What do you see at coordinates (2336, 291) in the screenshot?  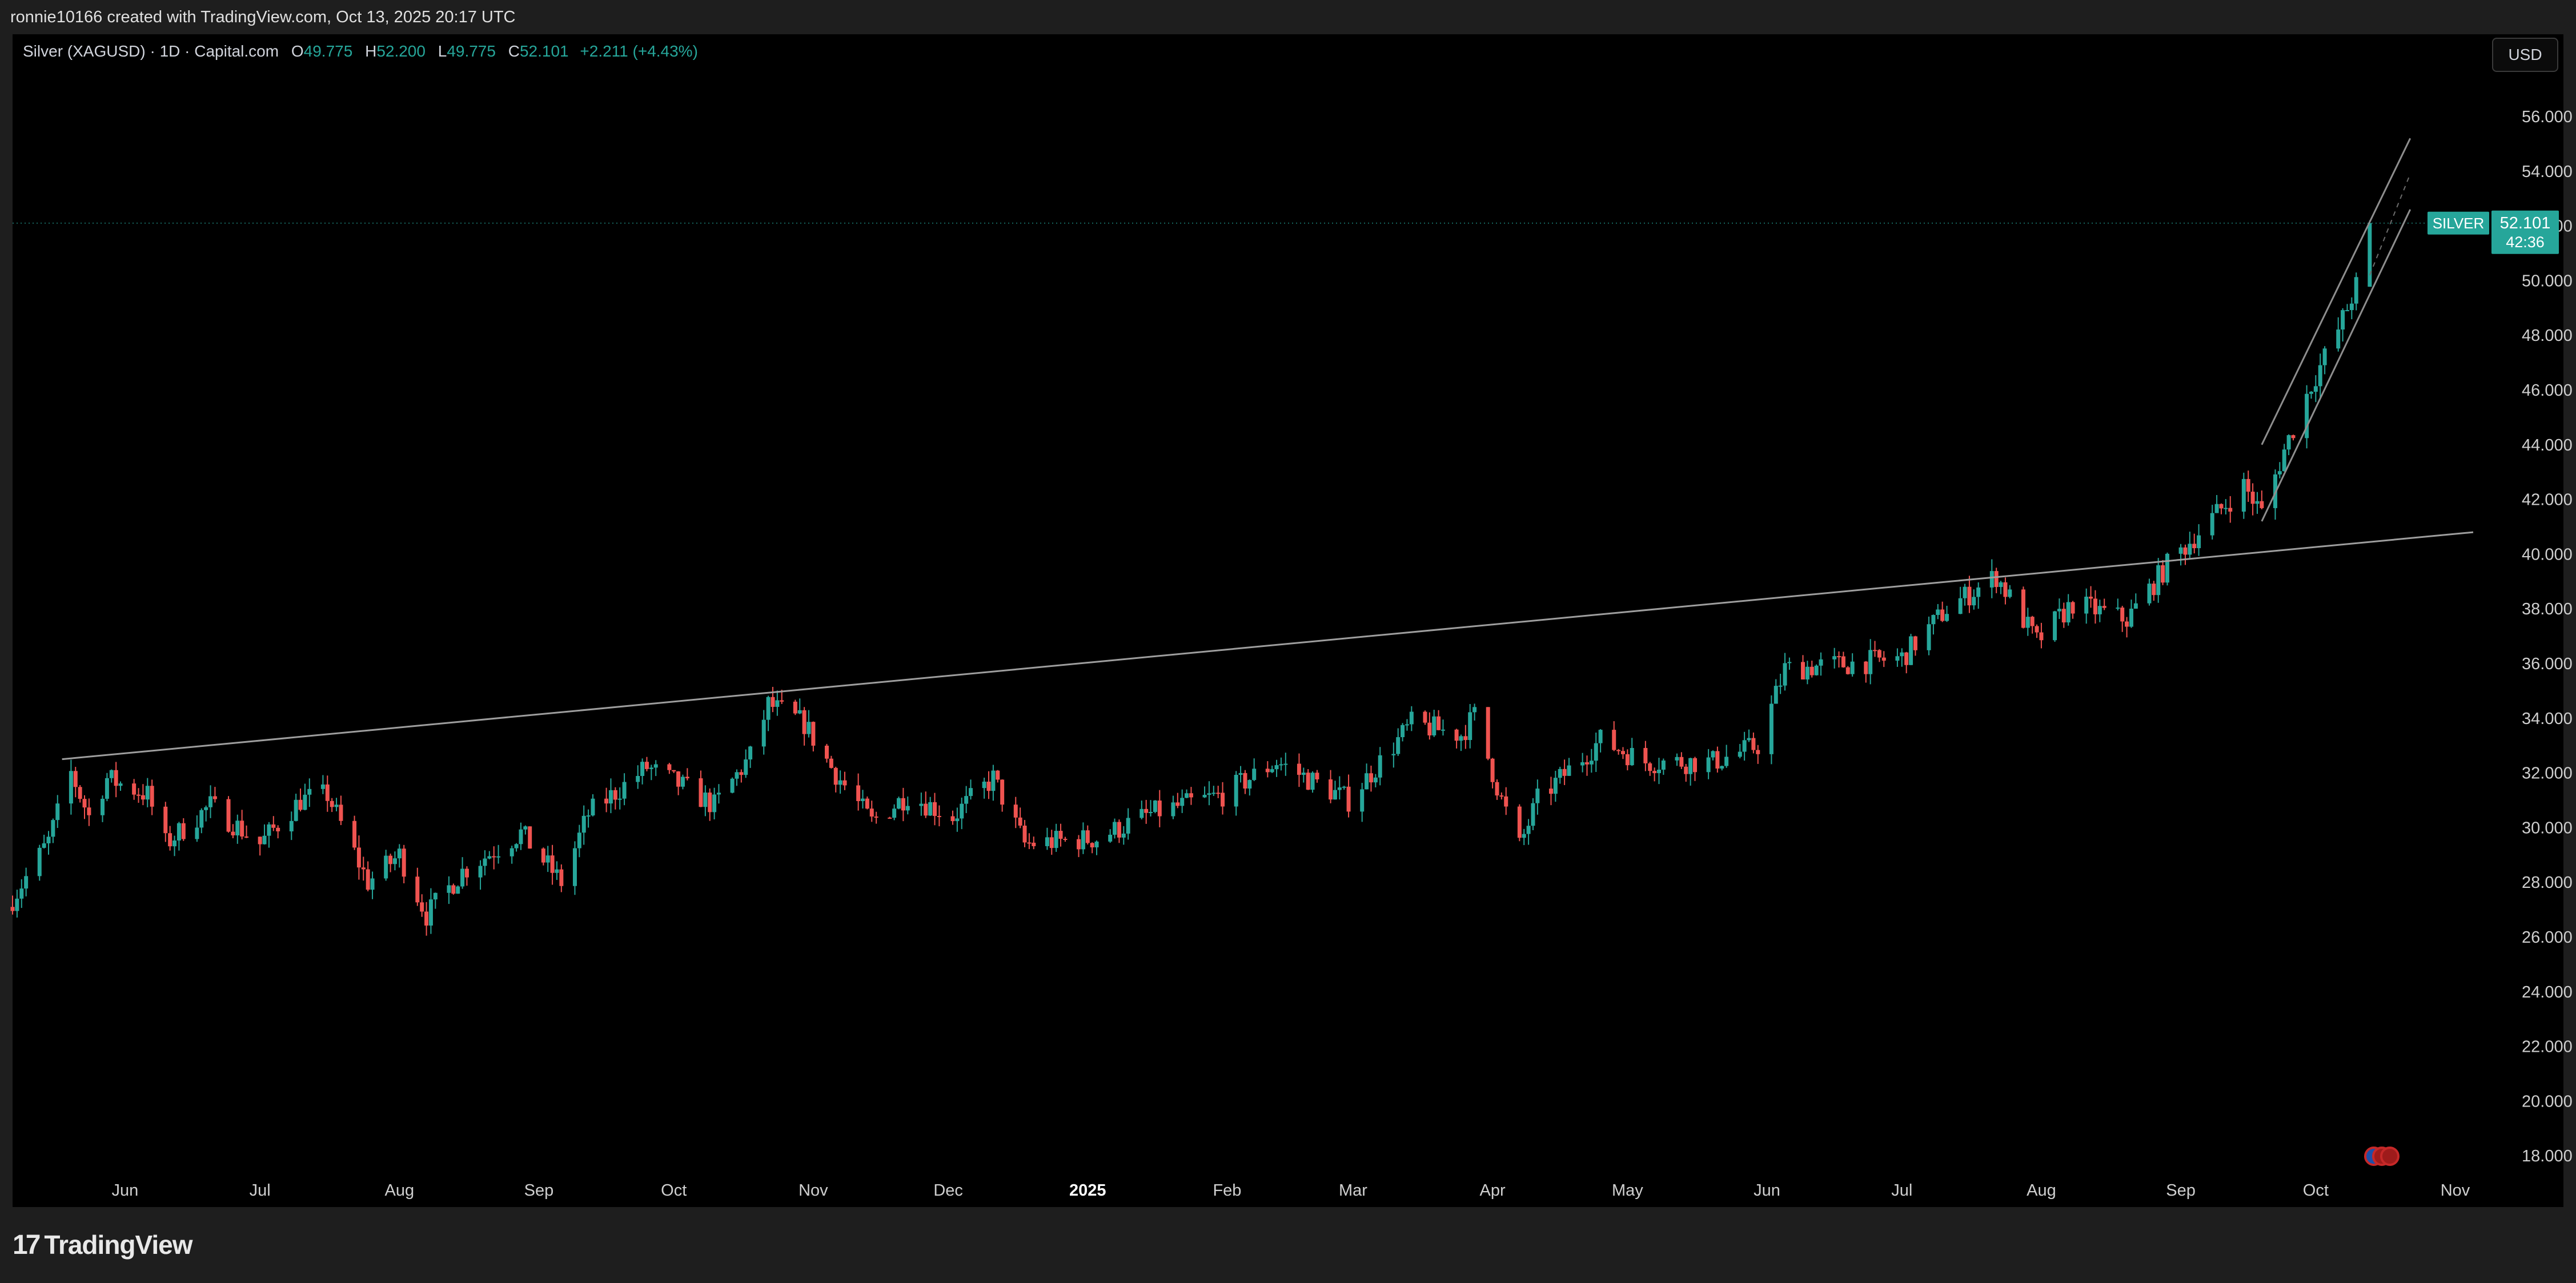 I see `channel-upper-line` at bounding box center [2336, 291].